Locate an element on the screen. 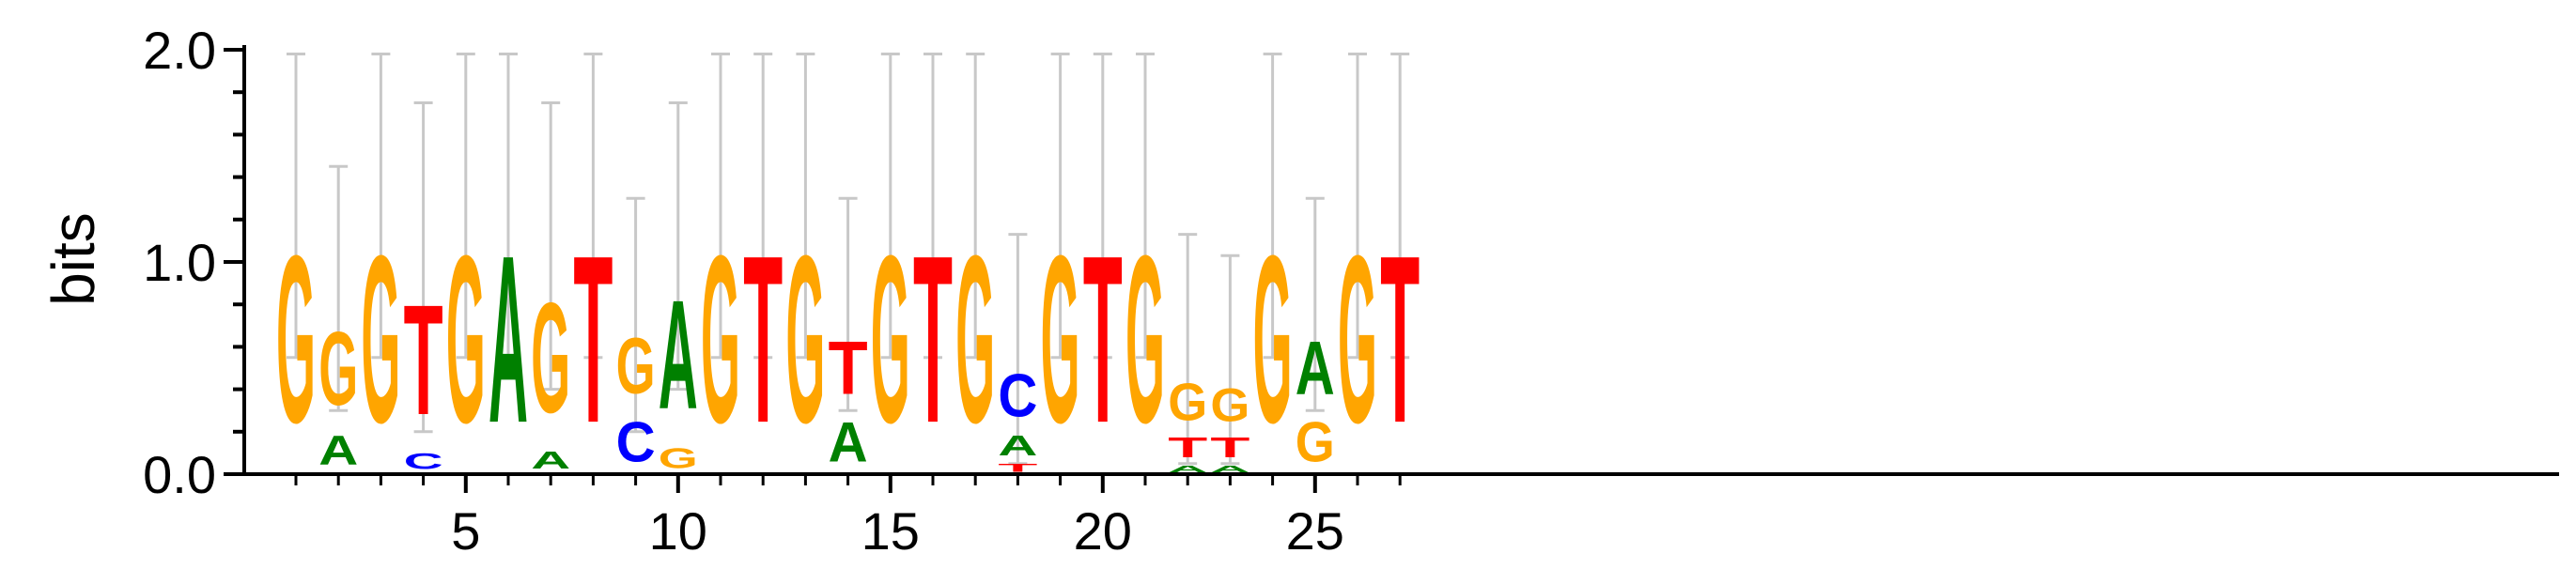 The height and width of the screenshot is (584, 2576). y-tick-label: 0.0 is located at coordinates (180, 474).